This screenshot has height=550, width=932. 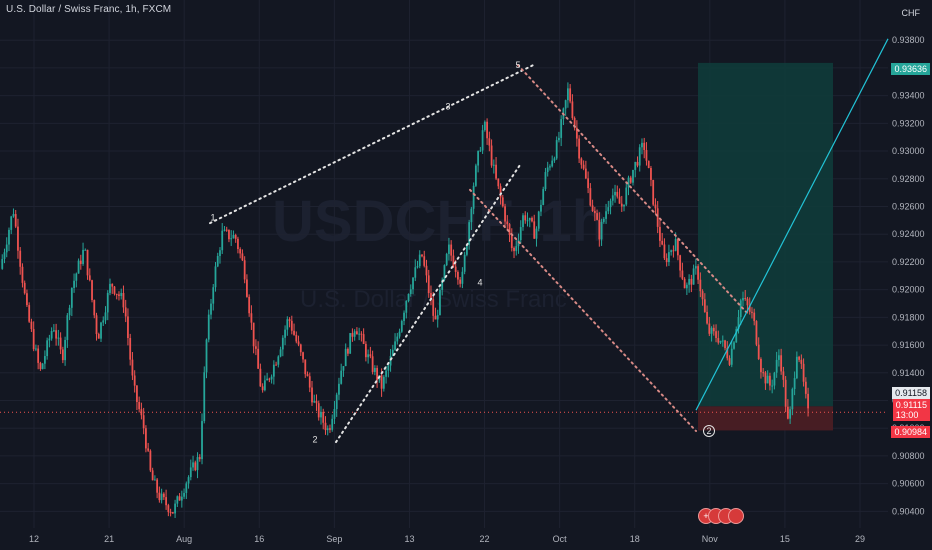 I want to click on x-tick-label: Nov, so click(x=710, y=539).